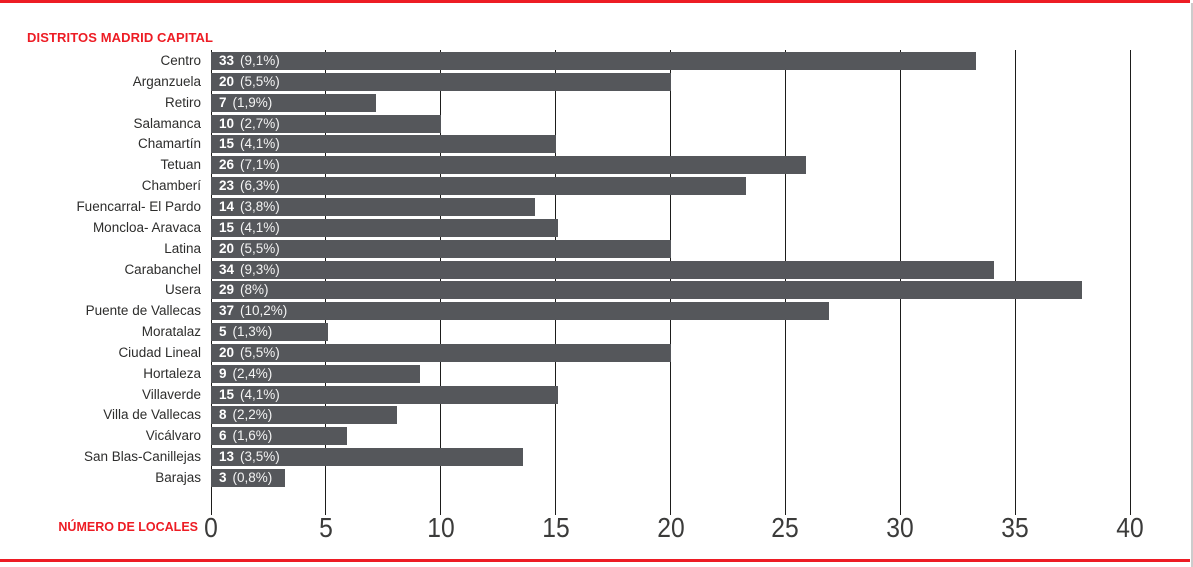 The image size is (1193, 567). I want to click on bar-percent-label: (2,4%), so click(252, 373).